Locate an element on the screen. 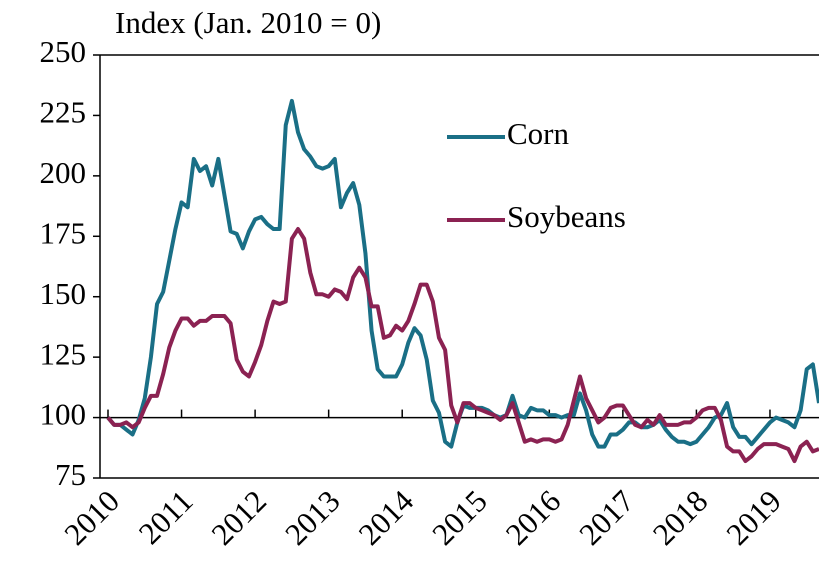 The height and width of the screenshot is (586, 819). legend-label: Corn is located at coordinates (538, 133).